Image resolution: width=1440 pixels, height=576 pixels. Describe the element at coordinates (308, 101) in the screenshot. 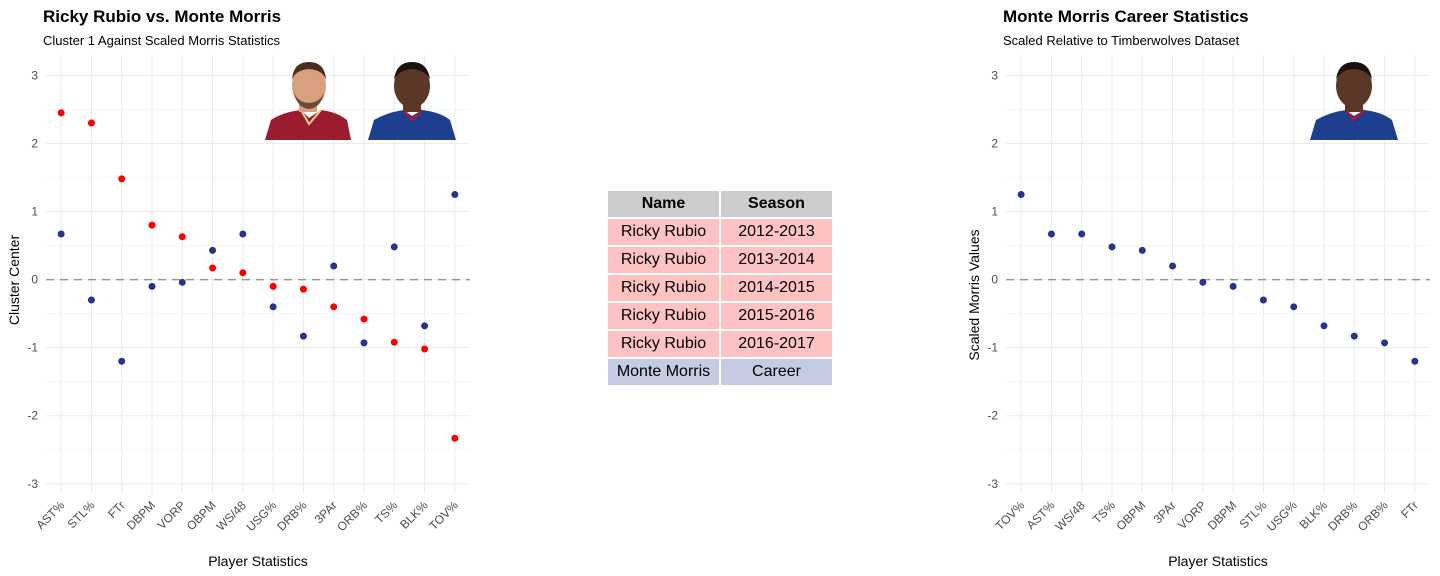

I see `rubio-photo` at that location.